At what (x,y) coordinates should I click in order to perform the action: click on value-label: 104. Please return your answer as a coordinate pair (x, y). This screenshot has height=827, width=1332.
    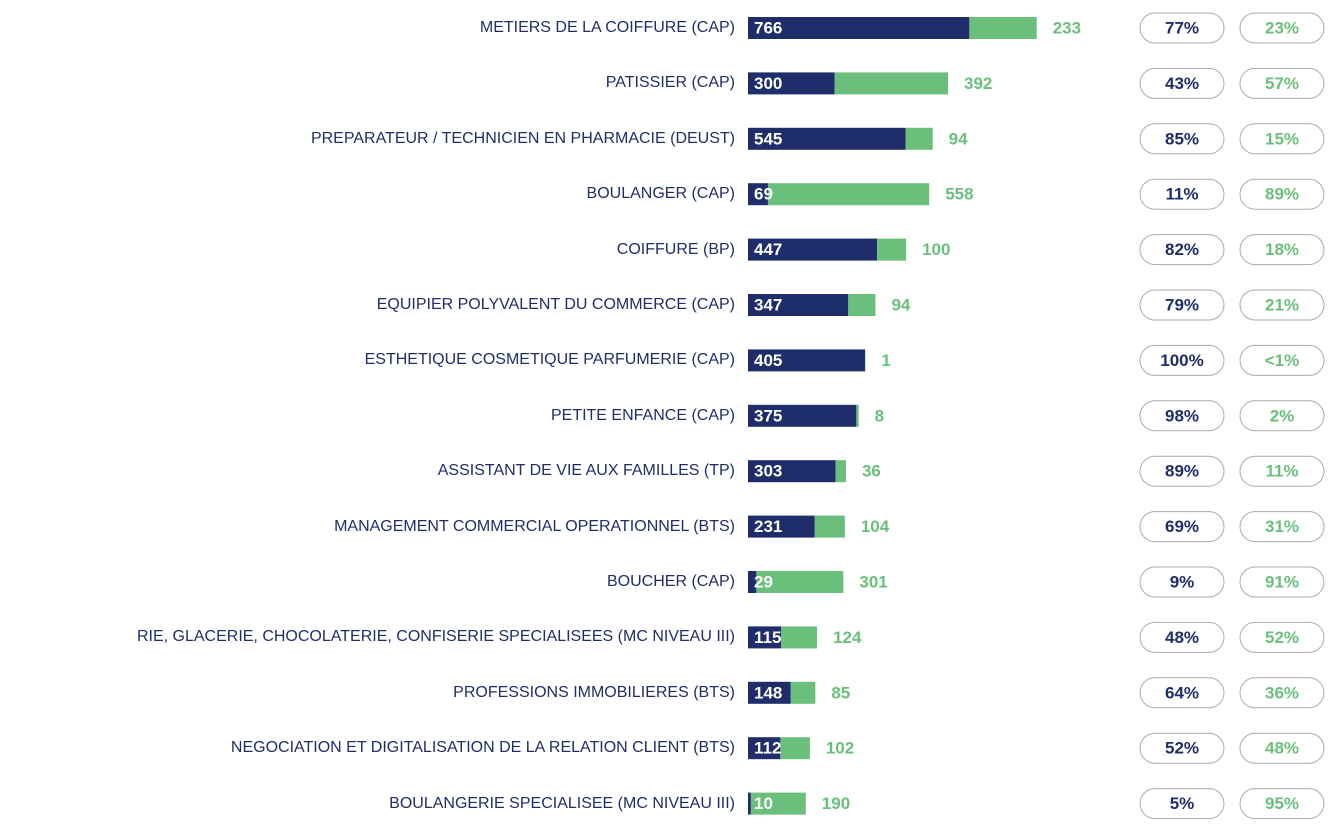
    Looking at the image, I should click on (875, 526).